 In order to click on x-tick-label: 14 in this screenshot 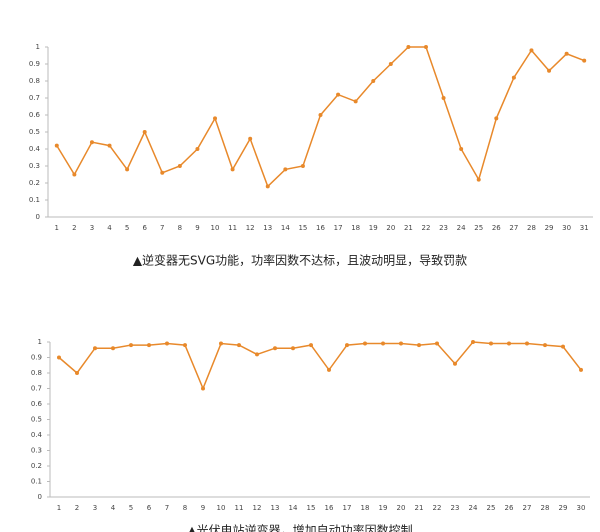, I will do `click(293, 508)`.